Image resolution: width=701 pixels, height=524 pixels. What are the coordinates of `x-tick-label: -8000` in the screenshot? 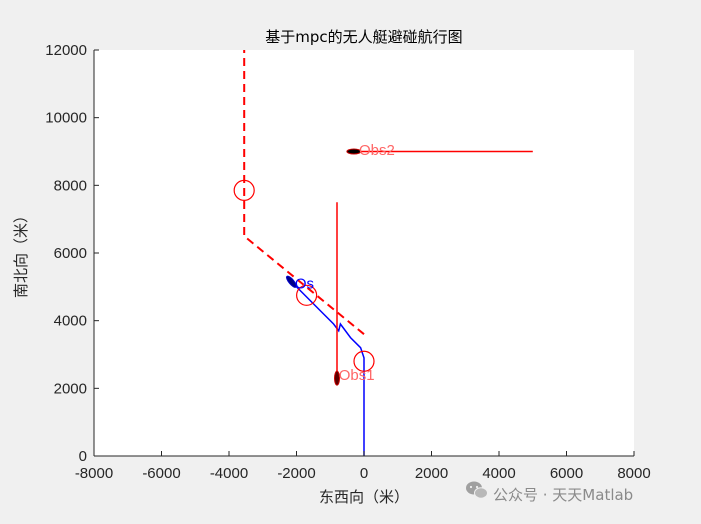 It's located at (94, 473).